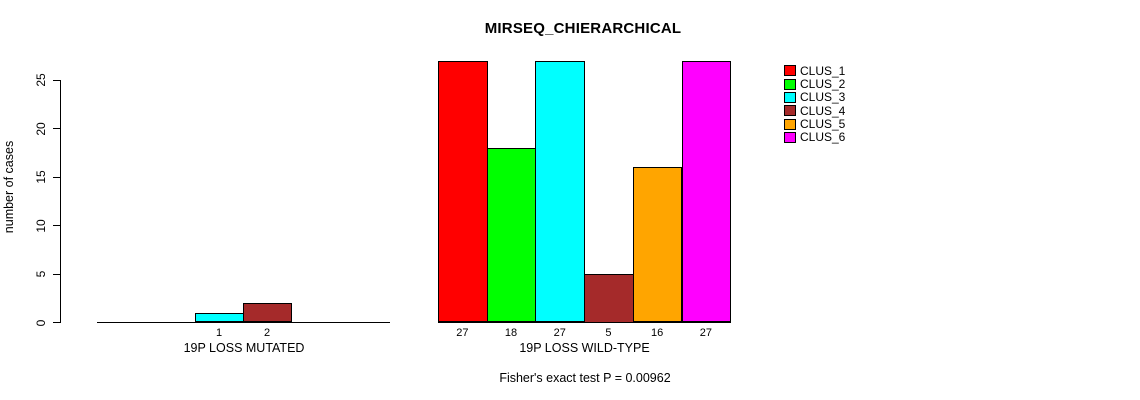 The width and height of the screenshot is (1140, 400). Describe the element at coordinates (823, 110) in the screenshot. I see `legend-label: CLUS_4` at that location.